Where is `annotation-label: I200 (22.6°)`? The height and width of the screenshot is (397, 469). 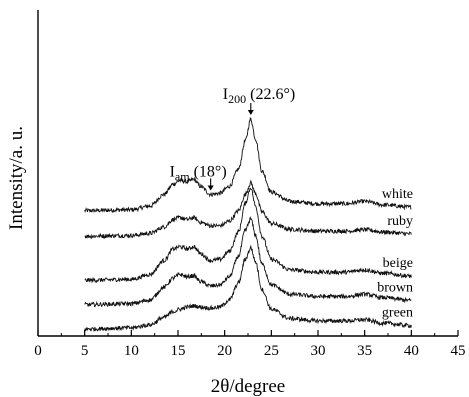 annotation-label: I200 (22.6°) is located at coordinates (259, 96).